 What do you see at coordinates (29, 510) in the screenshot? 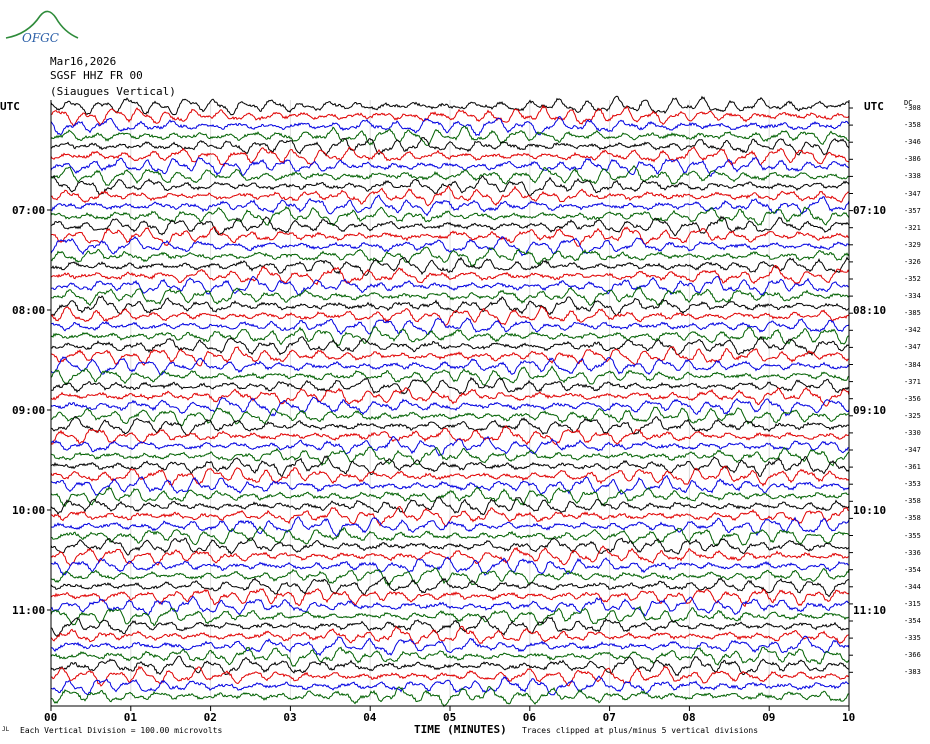
I see `left-hour-label: 10:00` at bounding box center [29, 510].